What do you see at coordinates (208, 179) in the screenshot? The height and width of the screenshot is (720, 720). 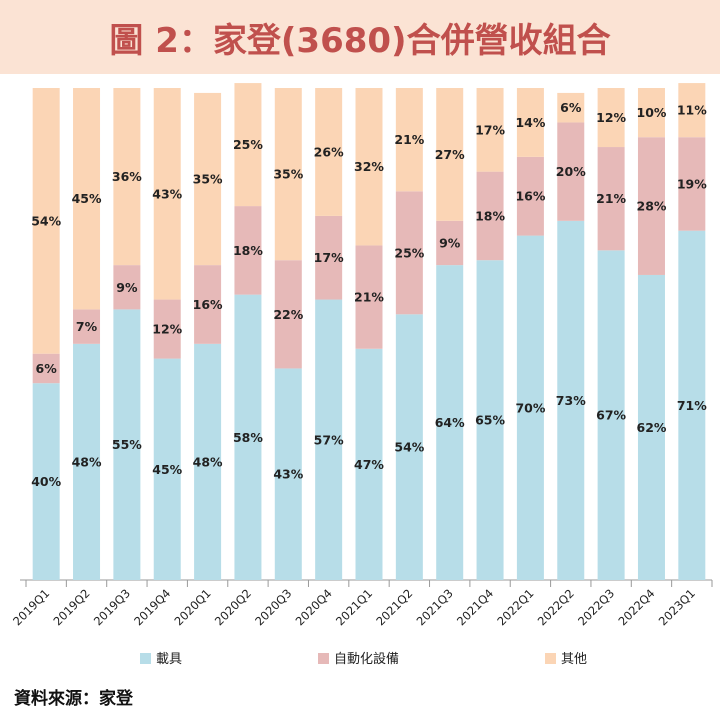 I see `data-label-其他-2020Q1: 35%` at bounding box center [208, 179].